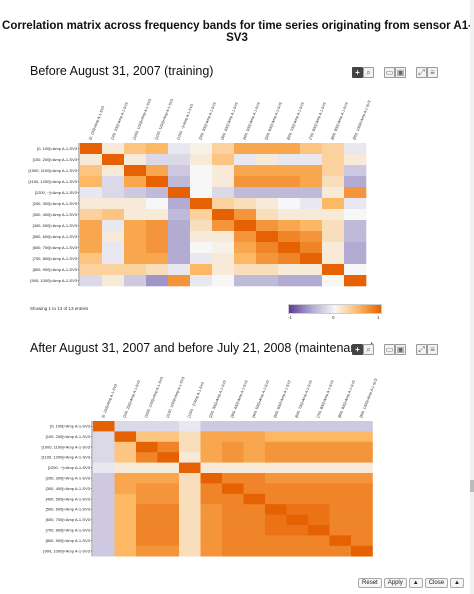 This screenshot has height=594, width=474. Describe the element at coordinates (457, 583) in the screenshot. I see `close-arrow-button: ▲` at that location.